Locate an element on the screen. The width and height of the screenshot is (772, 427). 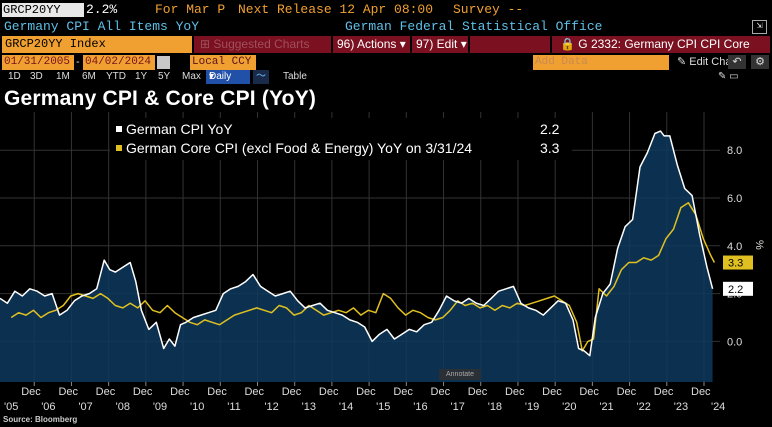
edit-chart-label: Edit Chart is located at coordinates (714, 62).